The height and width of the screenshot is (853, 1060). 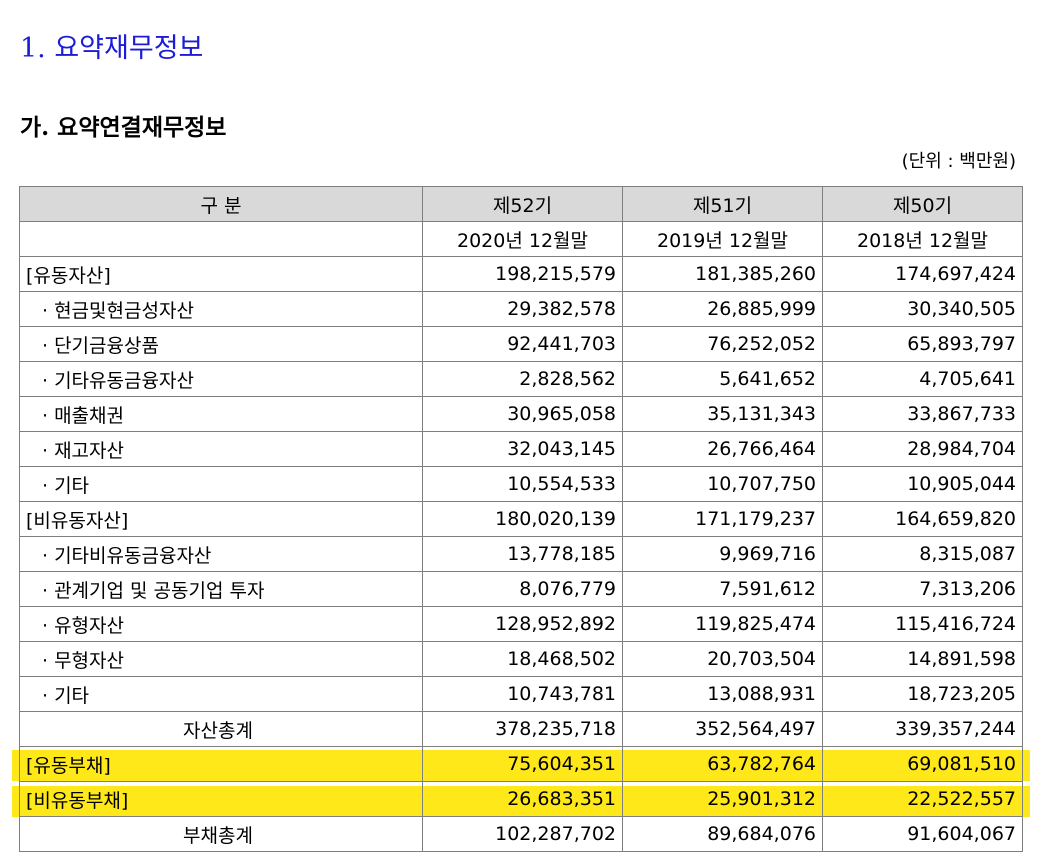 What do you see at coordinates (922, 484) in the screenshot?
I see `row-value: 10,905,044` at bounding box center [922, 484].